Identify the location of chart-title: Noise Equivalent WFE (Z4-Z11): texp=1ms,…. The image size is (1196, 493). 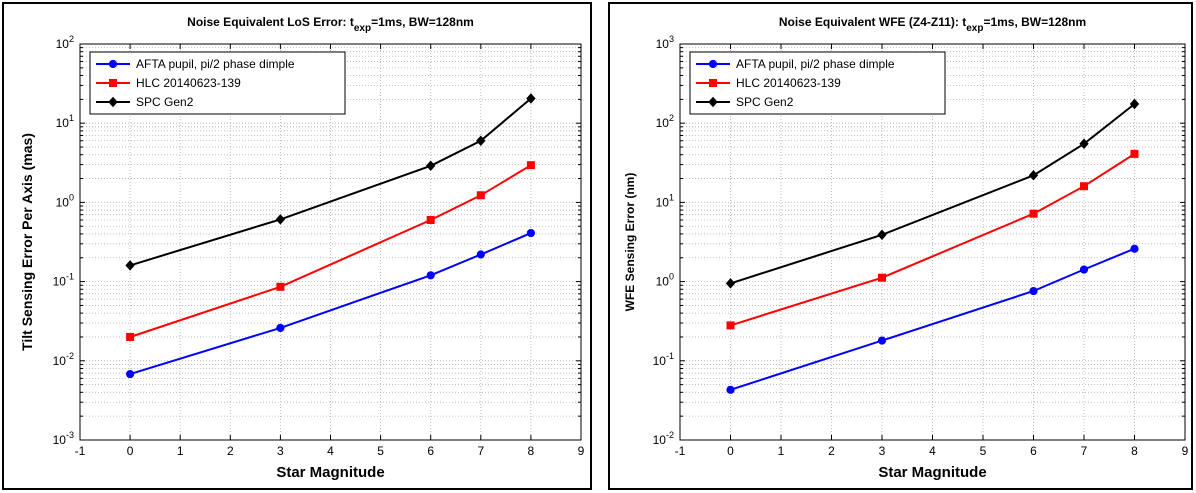
(932, 24).